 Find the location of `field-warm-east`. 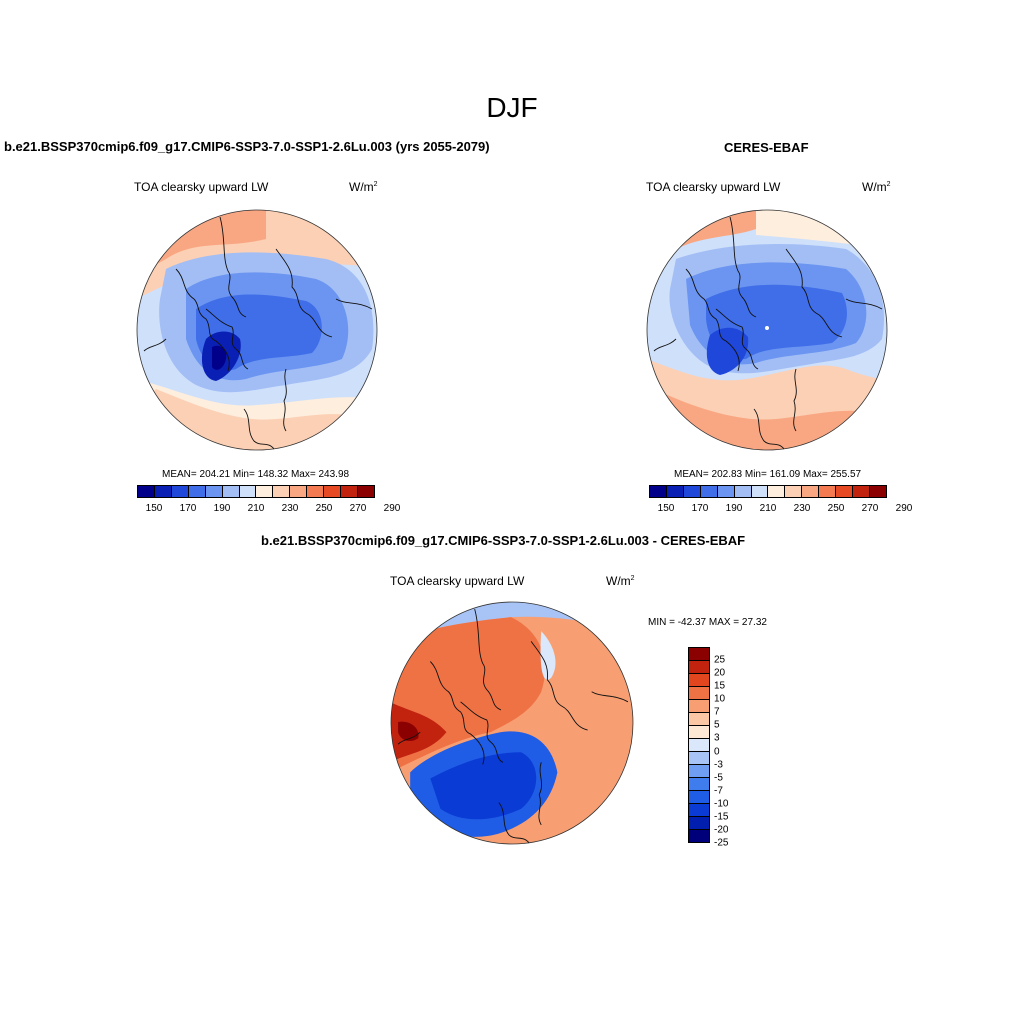

field-warm-east is located at coordinates (587, 692).